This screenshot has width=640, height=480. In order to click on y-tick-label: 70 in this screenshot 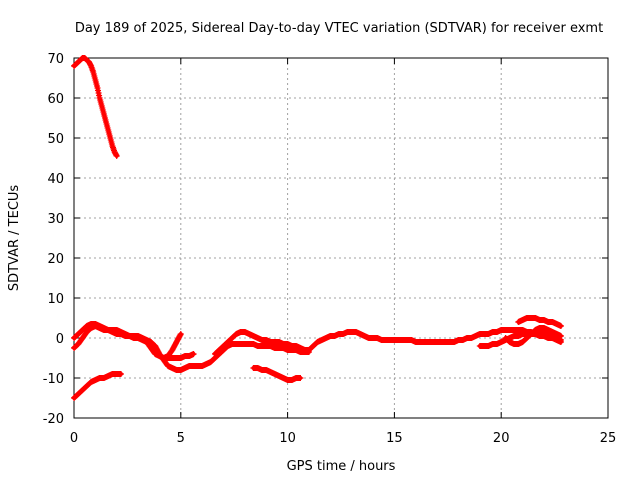, I will do `click(55, 59)`.